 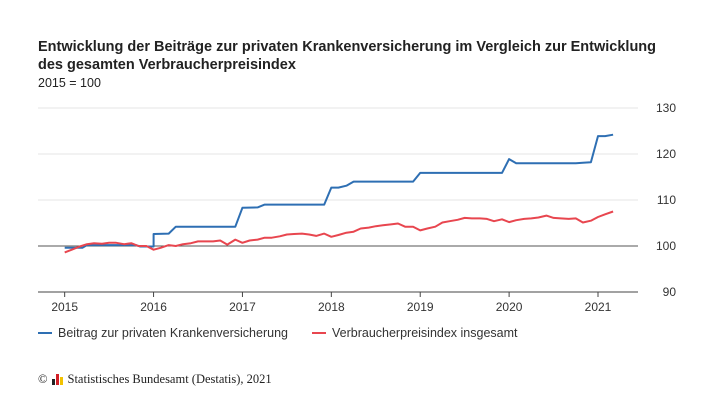 I want to click on y-tick-label: 100, so click(x=666, y=246).